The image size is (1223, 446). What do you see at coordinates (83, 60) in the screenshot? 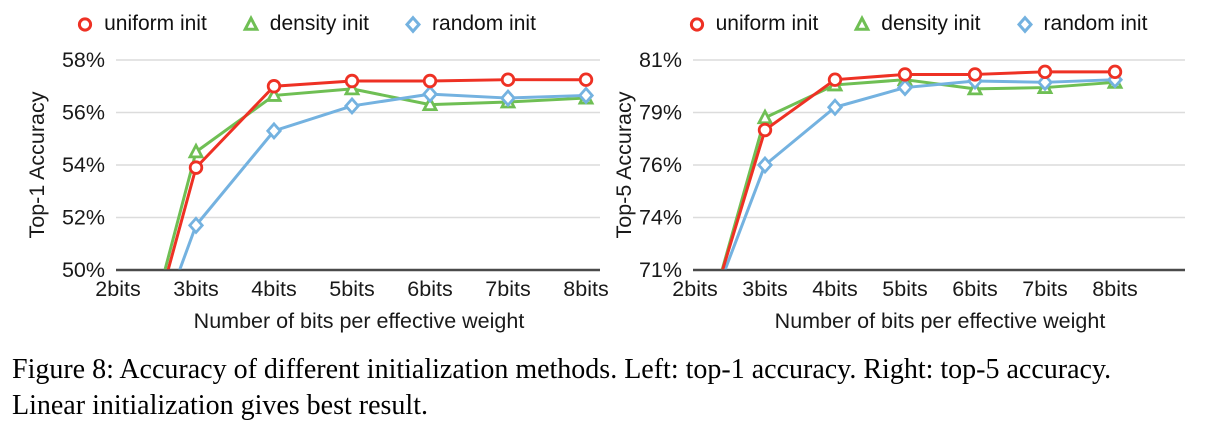
I see `y-tick-label: 58%` at bounding box center [83, 60].